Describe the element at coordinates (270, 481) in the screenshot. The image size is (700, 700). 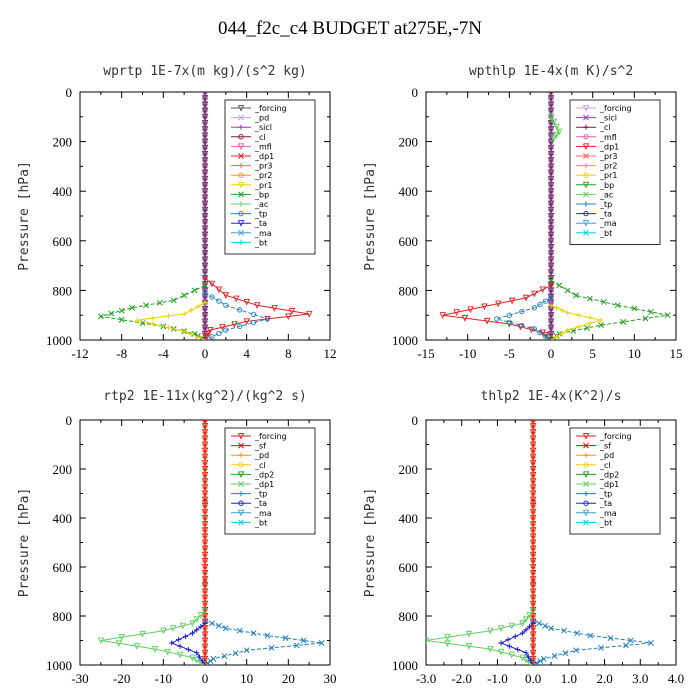
I see `legend: _forcing_sf_pd_cl_dp2_dp1_tp_ta_ma_bt` at that location.